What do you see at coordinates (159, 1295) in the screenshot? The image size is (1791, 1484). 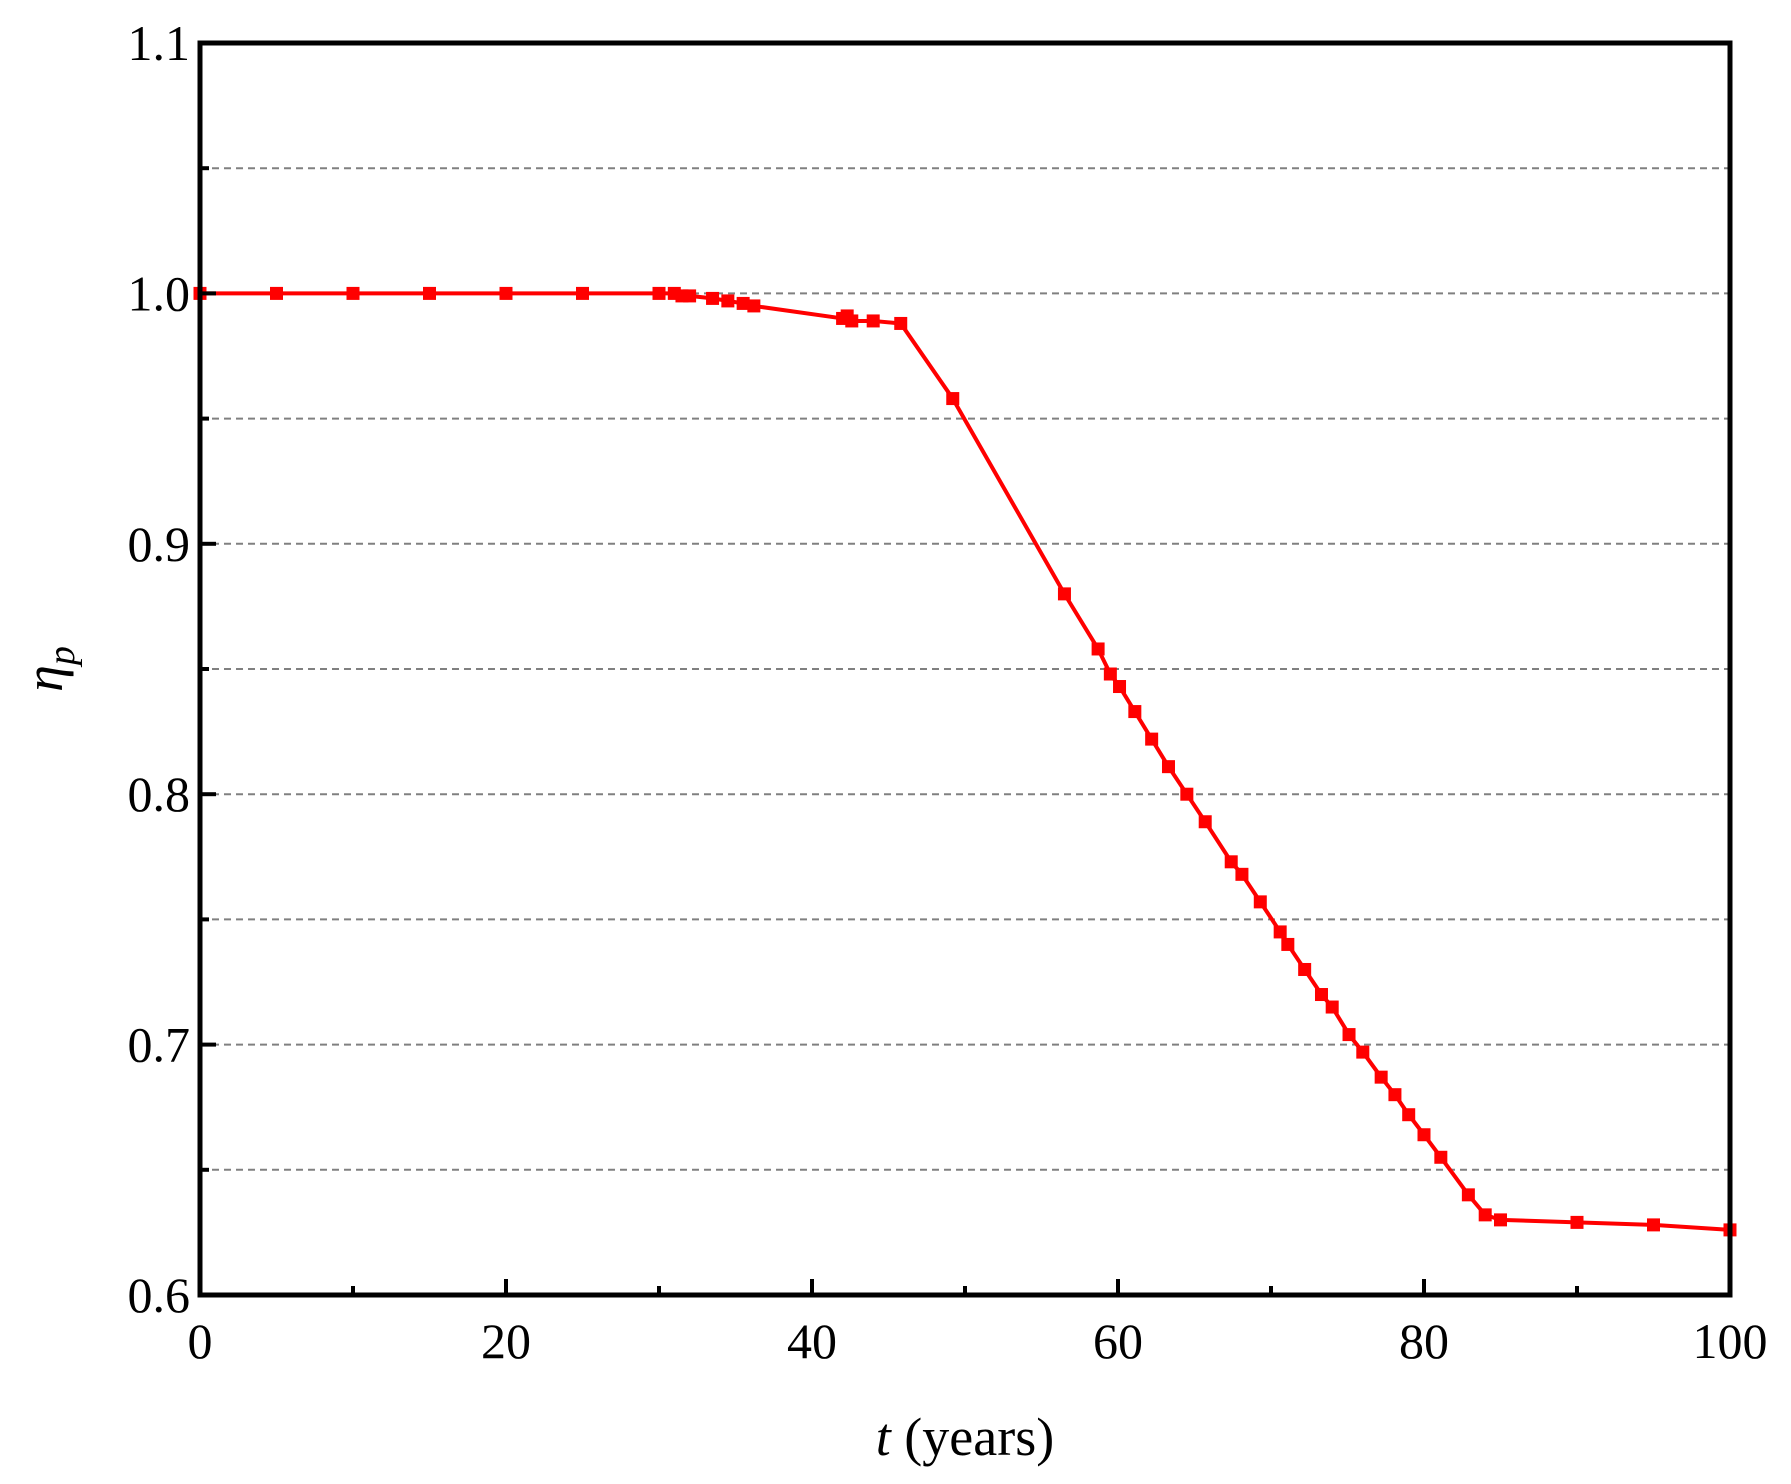 I see `y-tick-label: 0.6` at bounding box center [159, 1295].